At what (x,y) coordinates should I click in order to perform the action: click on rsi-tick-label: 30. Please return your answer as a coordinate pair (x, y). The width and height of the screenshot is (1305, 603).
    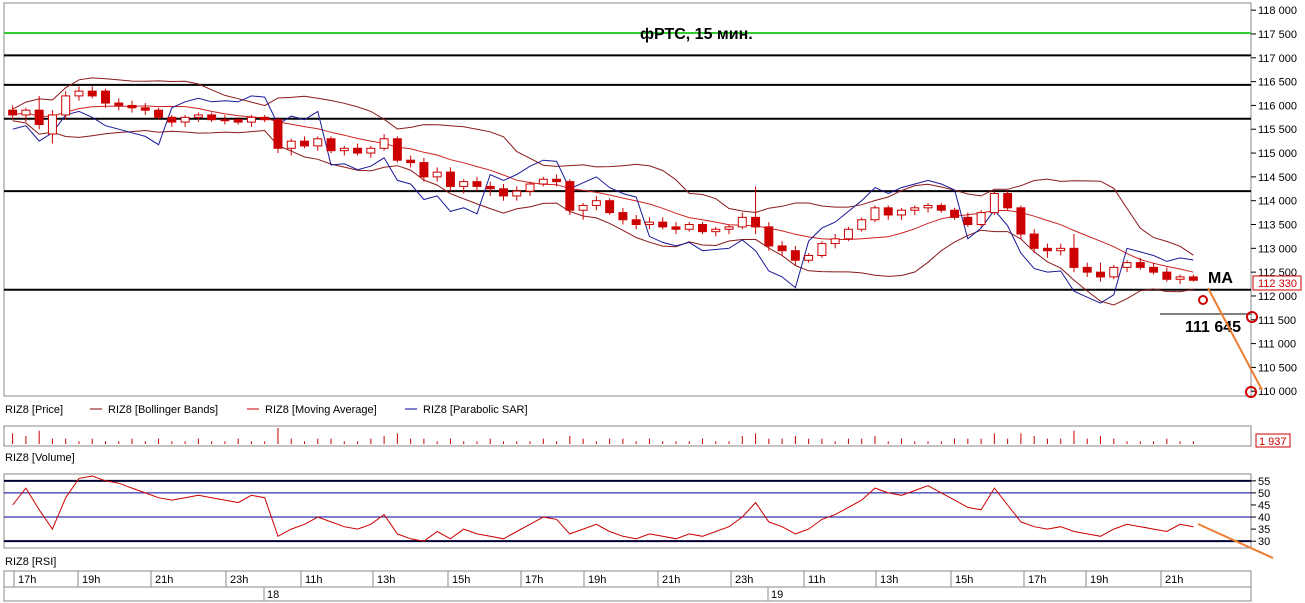
    Looking at the image, I should click on (1264, 542).